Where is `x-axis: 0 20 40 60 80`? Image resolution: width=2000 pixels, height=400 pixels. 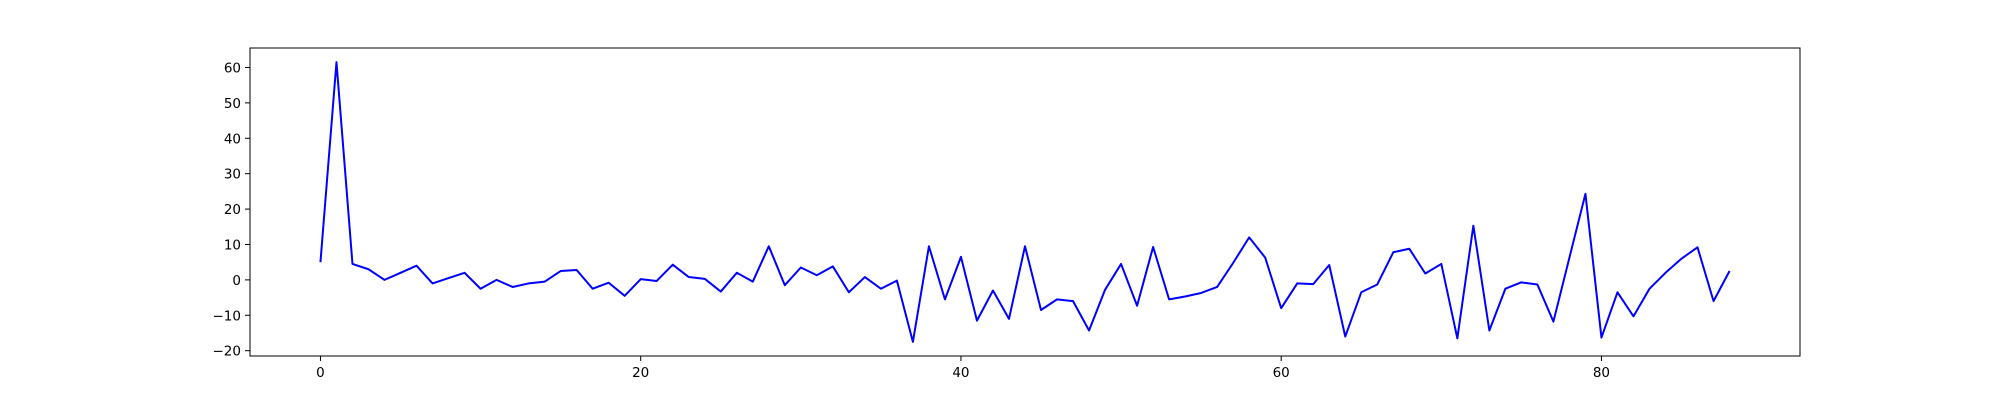
x-axis: 0 20 40 60 80 is located at coordinates (963, 368).